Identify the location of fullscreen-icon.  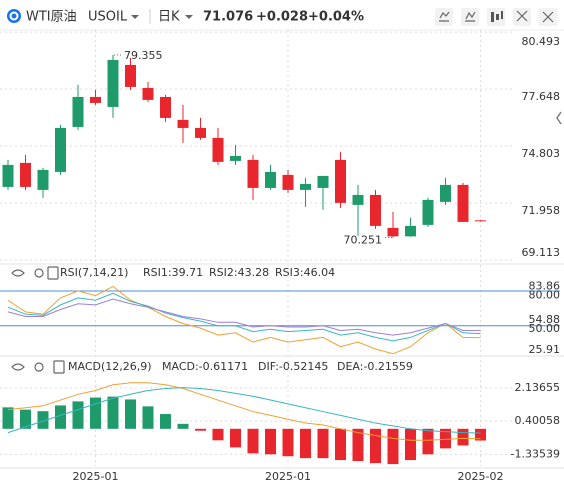
(548, 17).